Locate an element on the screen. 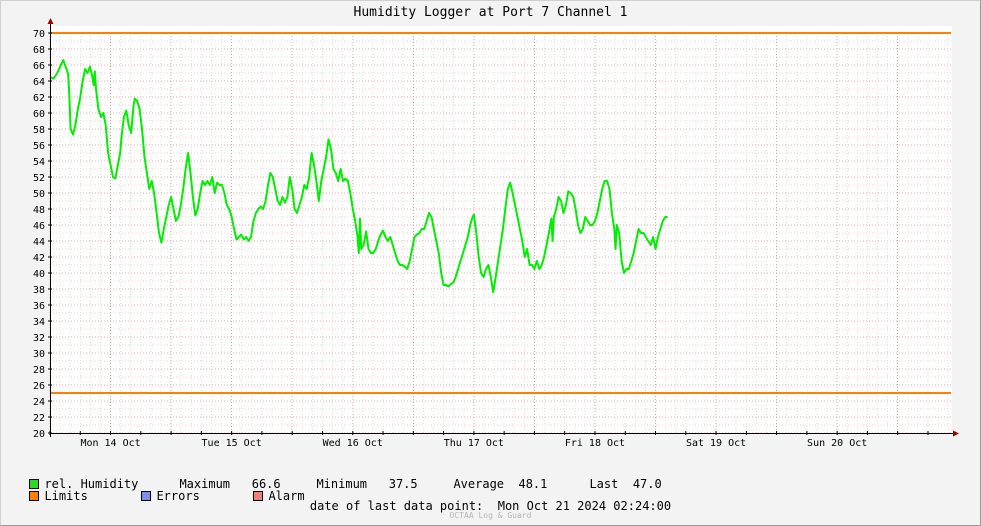 The width and height of the screenshot is (981, 526). y-tick-label: 36 is located at coordinates (39, 306).